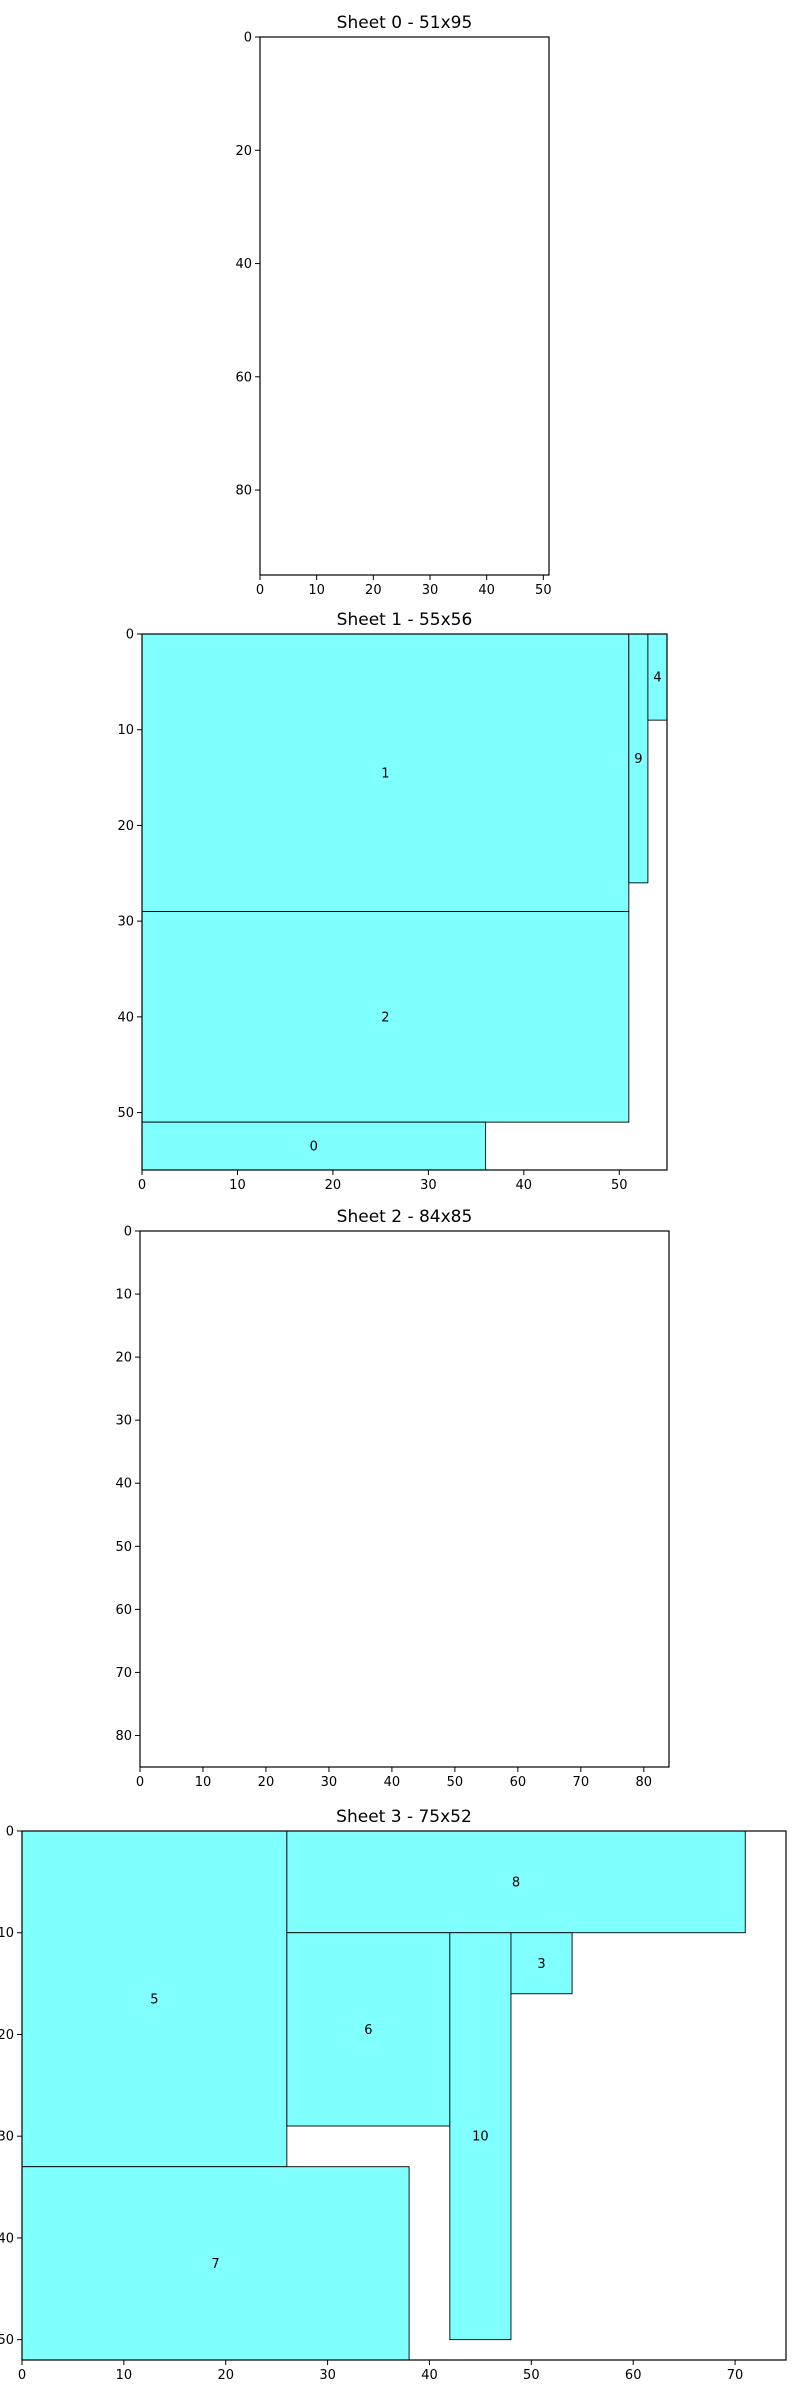 This screenshot has width=800, height=2400. I want to click on sheet-2-ytick-label: 40, so click(123, 1484).